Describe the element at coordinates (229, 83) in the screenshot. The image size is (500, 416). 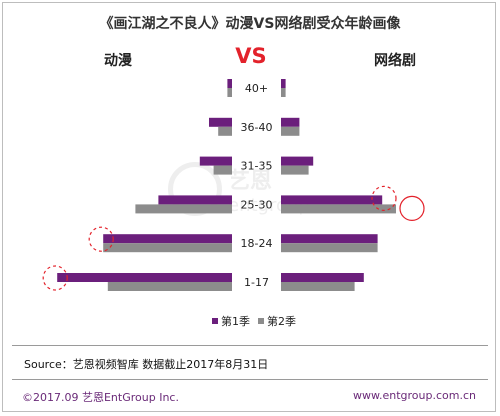
I see `bar-anime-s1-40+` at that location.